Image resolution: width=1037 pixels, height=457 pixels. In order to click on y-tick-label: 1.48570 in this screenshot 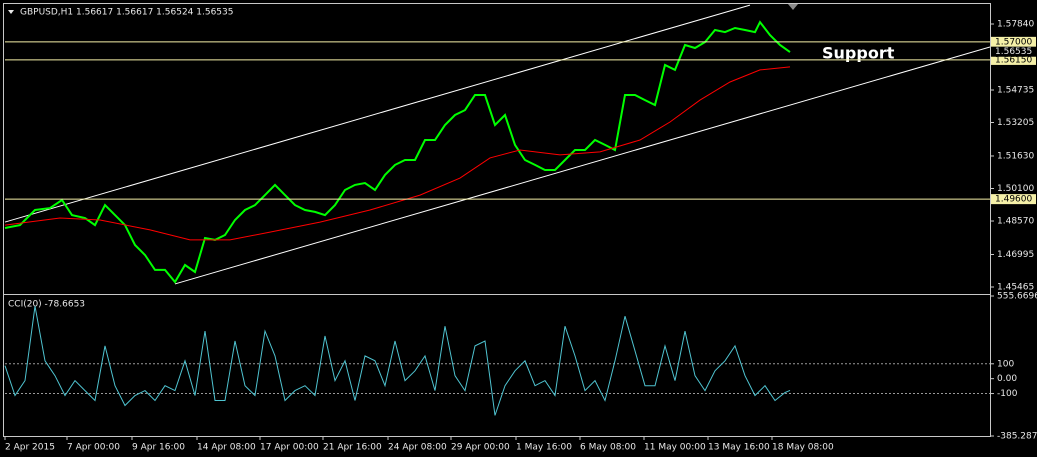, I will do `click(1015, 222)`.